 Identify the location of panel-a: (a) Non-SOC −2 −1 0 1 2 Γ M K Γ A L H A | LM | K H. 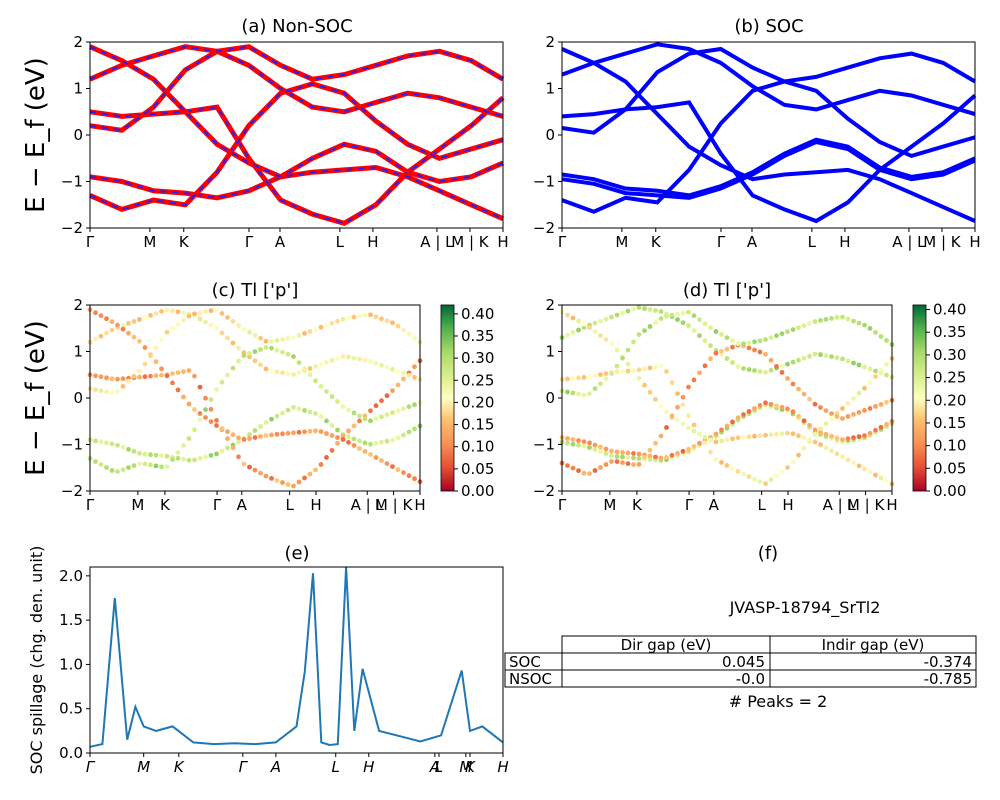
(285, 133).